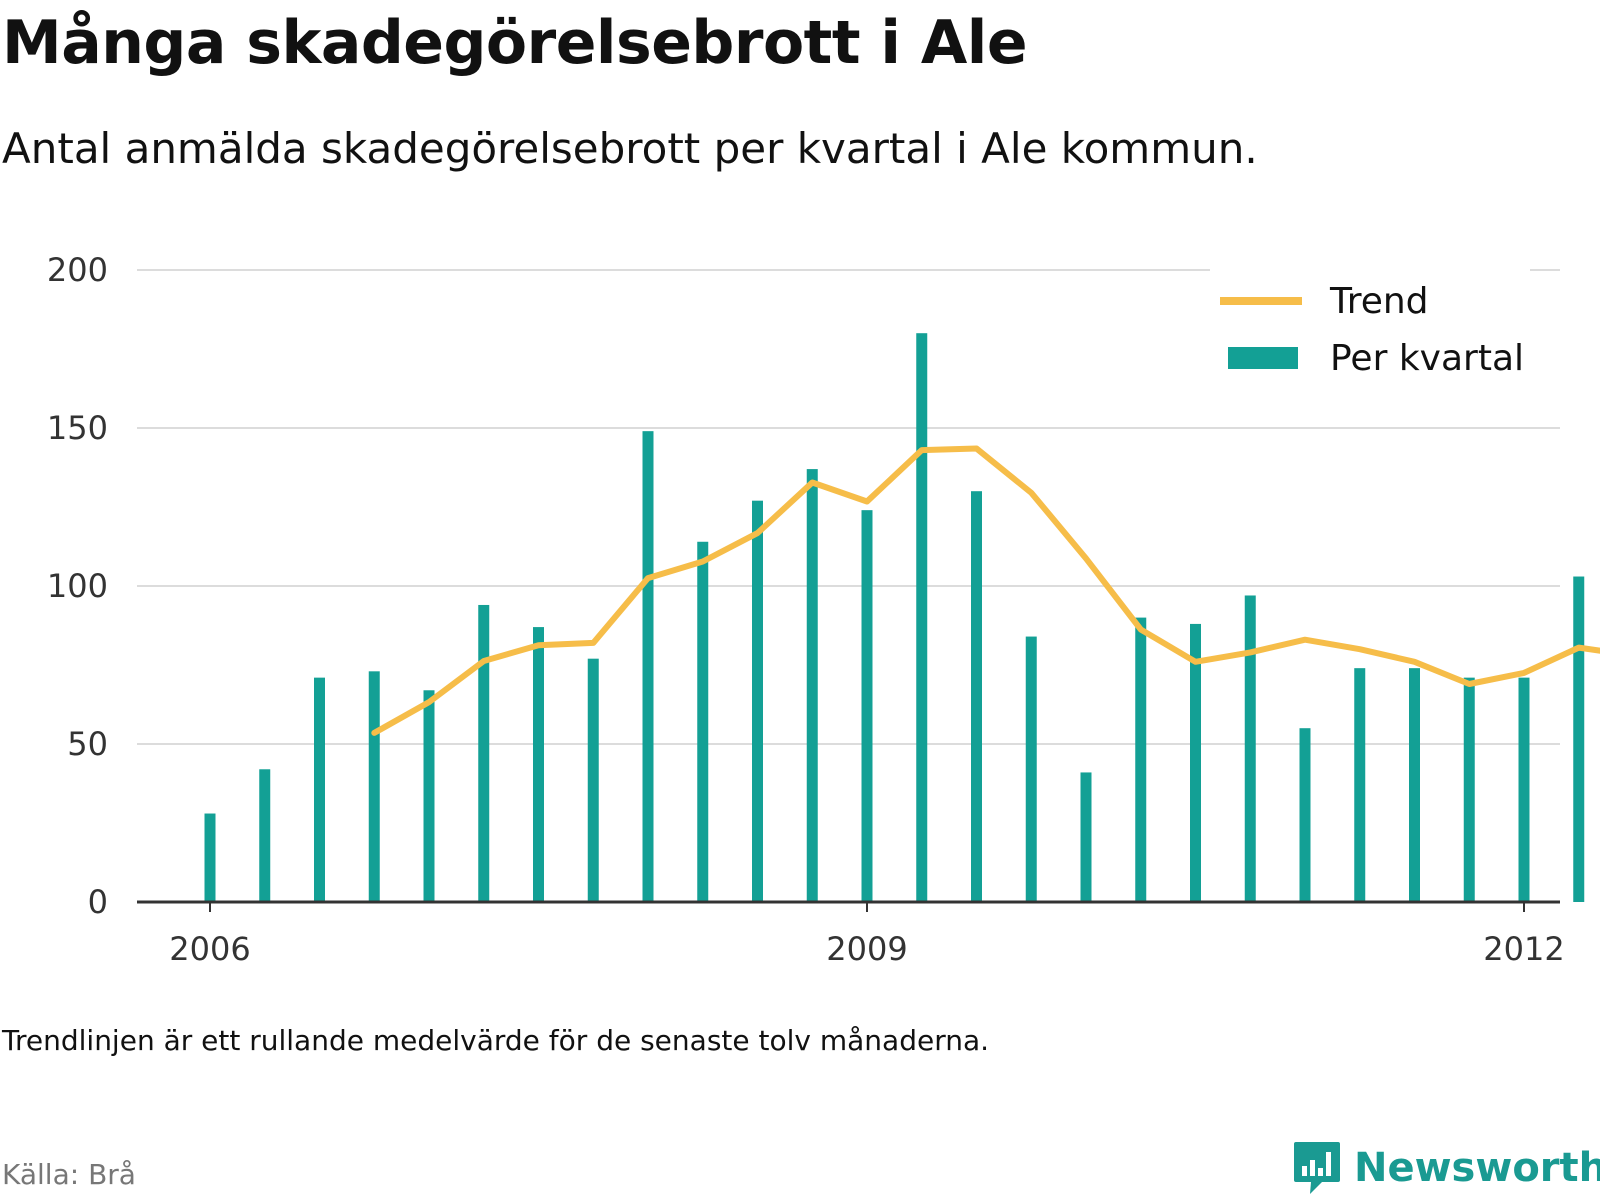 The image size is (1600, 1200). Describe the element at coordinates (1263, 358) in the screenshot. I see `legend-per-kvartal-swatch` at that location.